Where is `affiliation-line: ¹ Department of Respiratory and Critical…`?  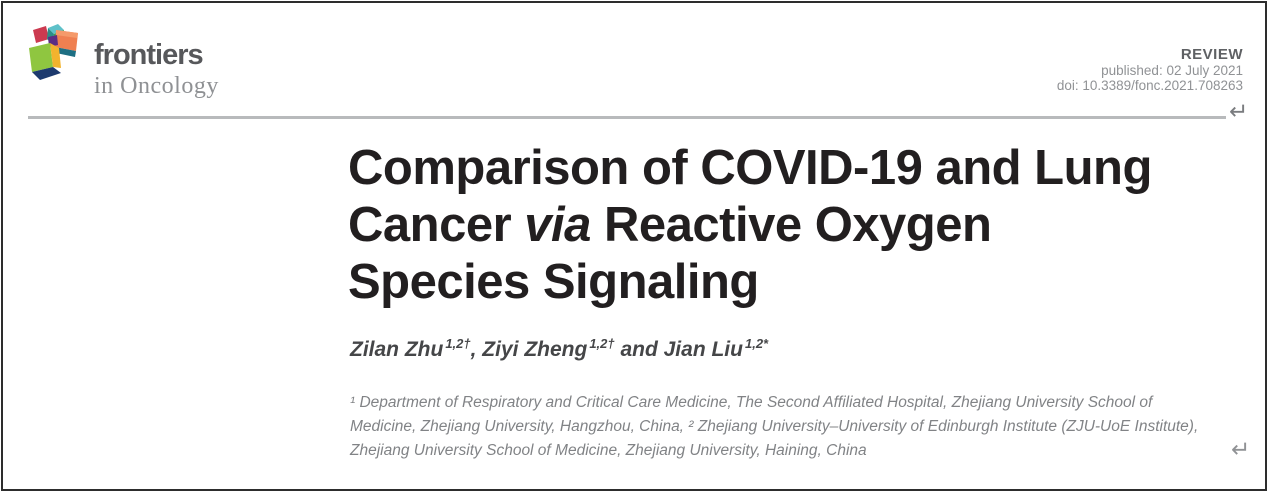 affiliation-line: ¹ Department of Respiratory and Critical… is located at coordinates (751, 402).